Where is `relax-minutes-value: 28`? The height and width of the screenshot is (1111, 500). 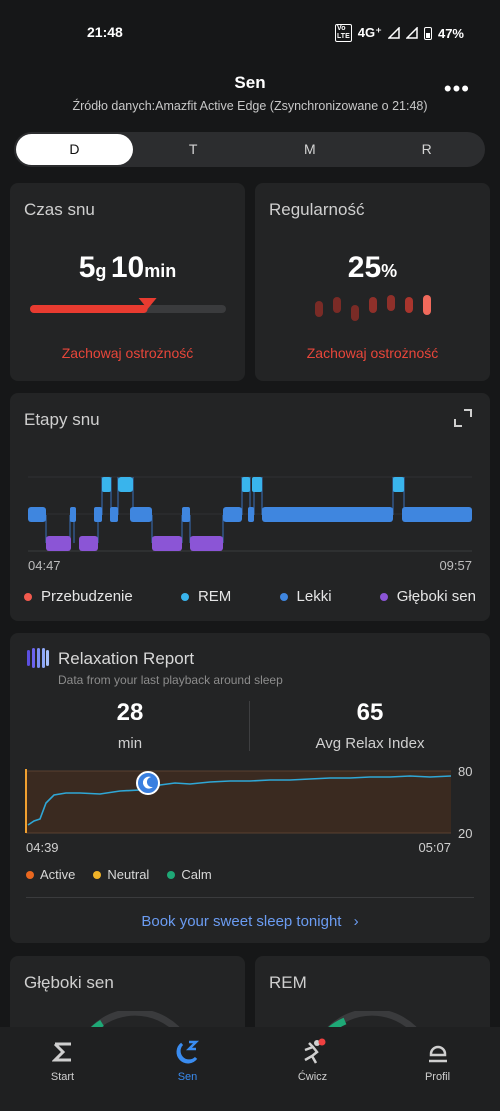 relax-minutes-value: 28 is located at coordinates (130, 712).